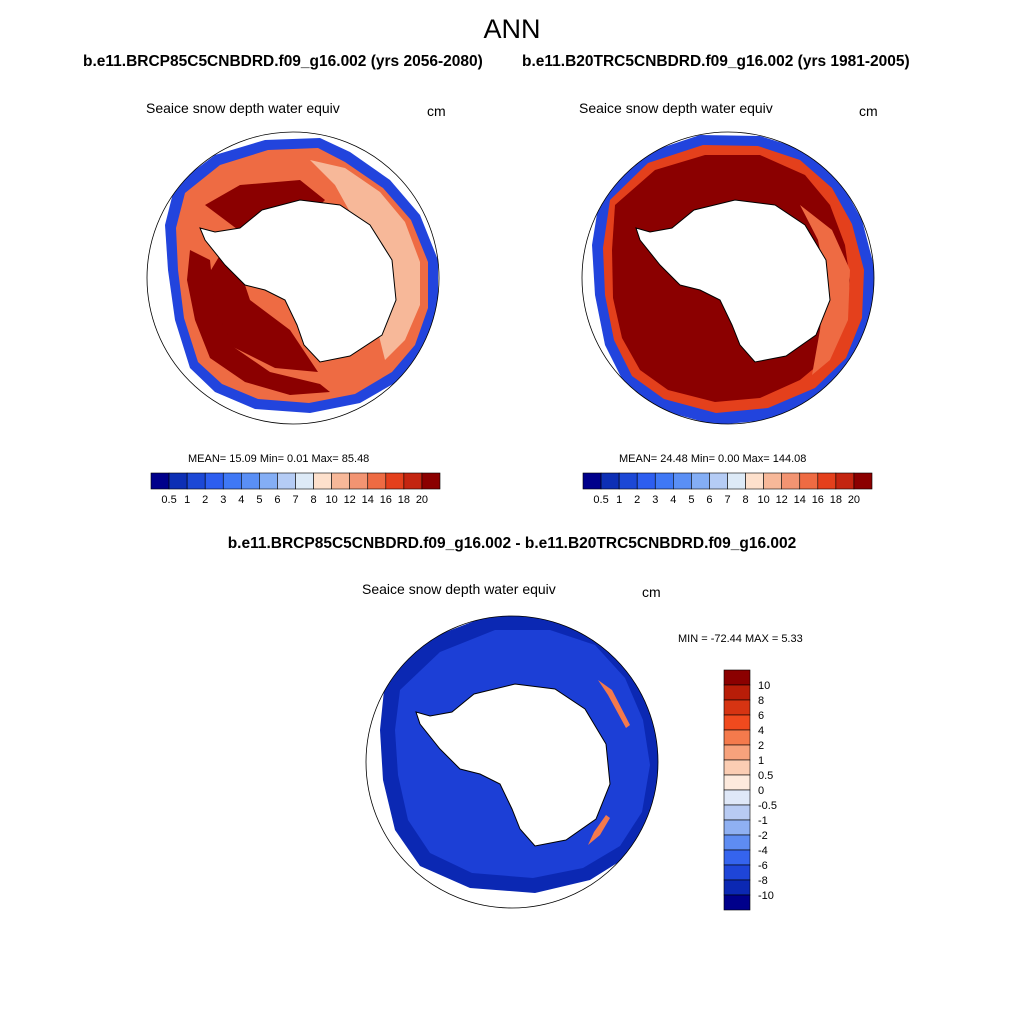 Image resolution: width=1024 pixels, height=1024 pixels. What do you see at coordinates (651, 592) in the screenshot?
I see `panel3-units: cm` at bounding box center [651, 592].